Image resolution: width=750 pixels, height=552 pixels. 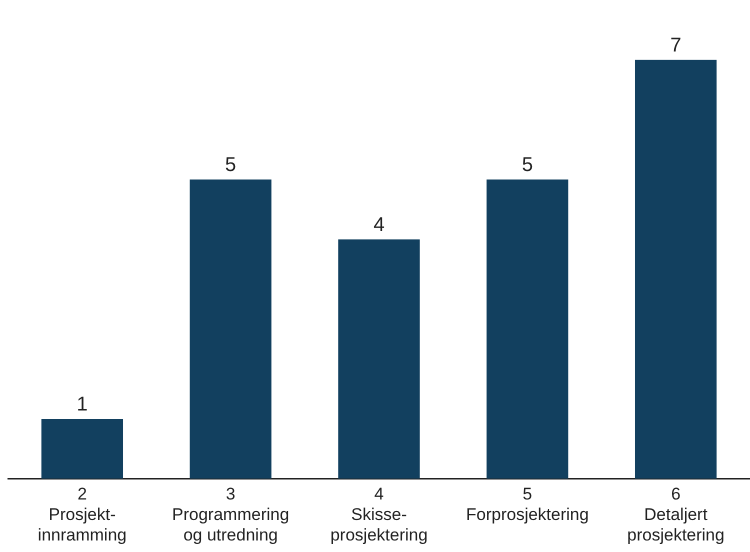 I want to click on data-label: 7, so click(x=676, y=45).